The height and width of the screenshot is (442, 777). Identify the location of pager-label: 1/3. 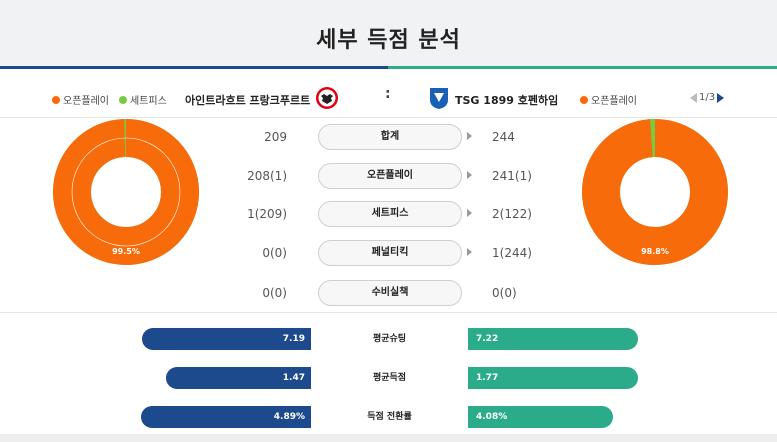
(707, 97).